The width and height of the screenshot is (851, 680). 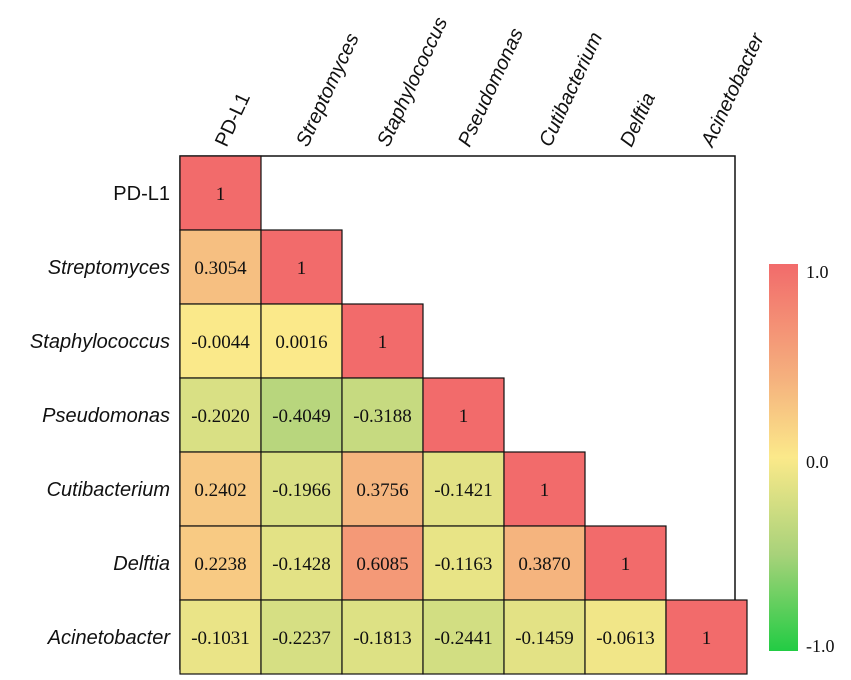 I want to click on cell-value-4-0: 0.2402, so click(x=220, y=490).